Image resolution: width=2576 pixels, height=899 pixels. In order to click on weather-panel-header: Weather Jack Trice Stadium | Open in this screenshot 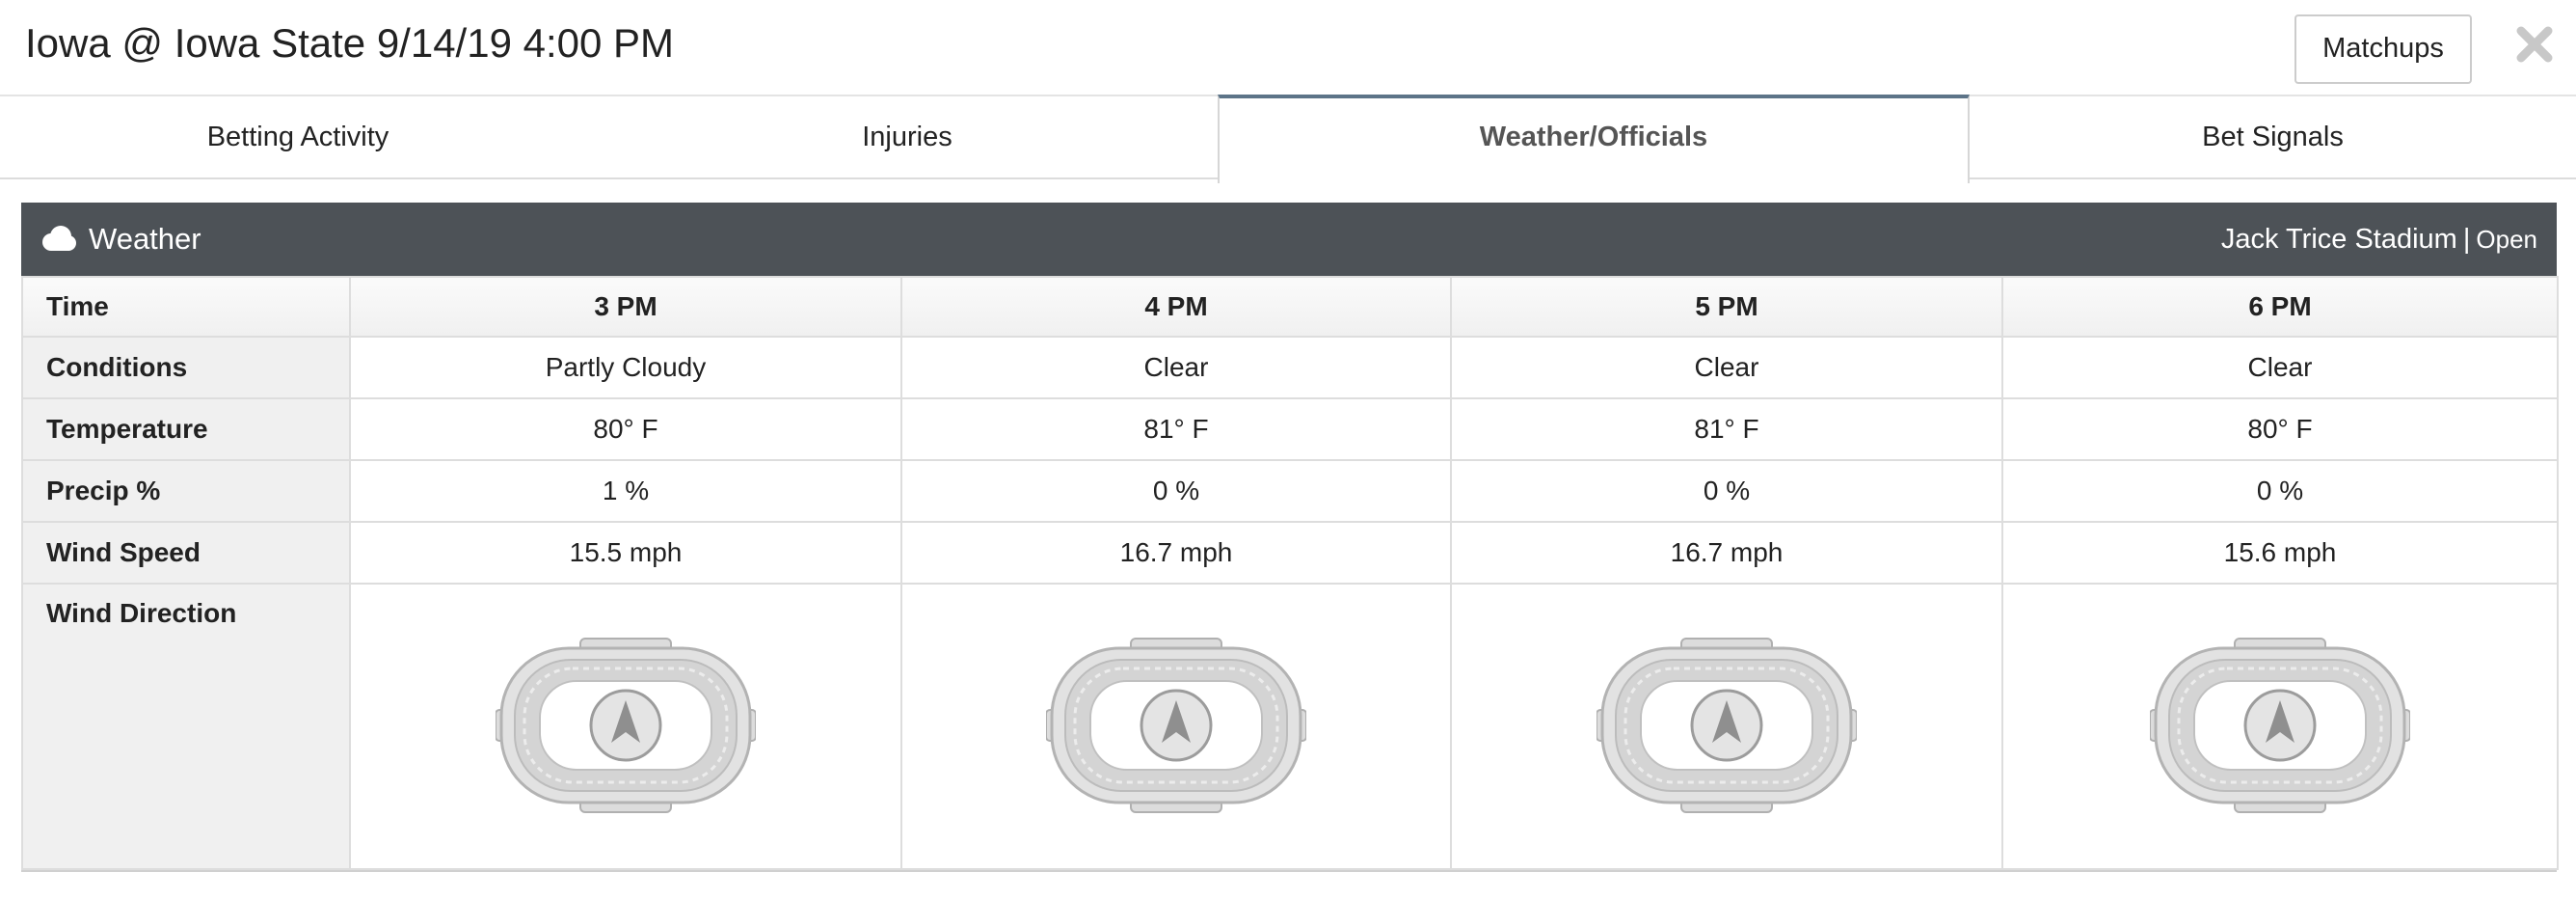, I will do `click(1289, 239)`.